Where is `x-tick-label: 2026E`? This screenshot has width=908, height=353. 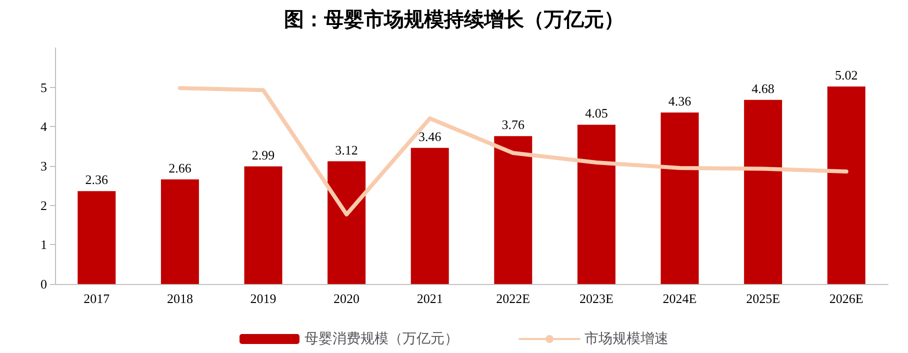 x-tick-label: 2026E is located at coordinates (846, 298).